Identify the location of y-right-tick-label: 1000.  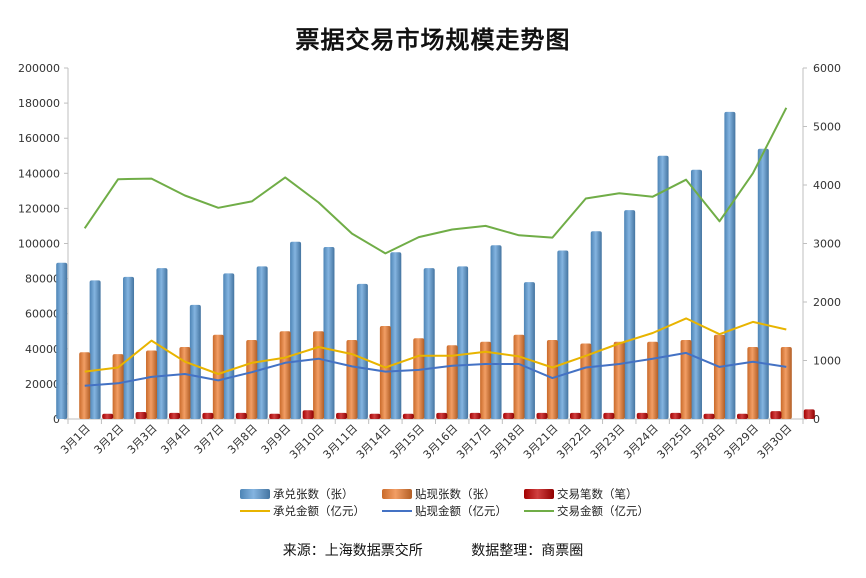
(827, 361).